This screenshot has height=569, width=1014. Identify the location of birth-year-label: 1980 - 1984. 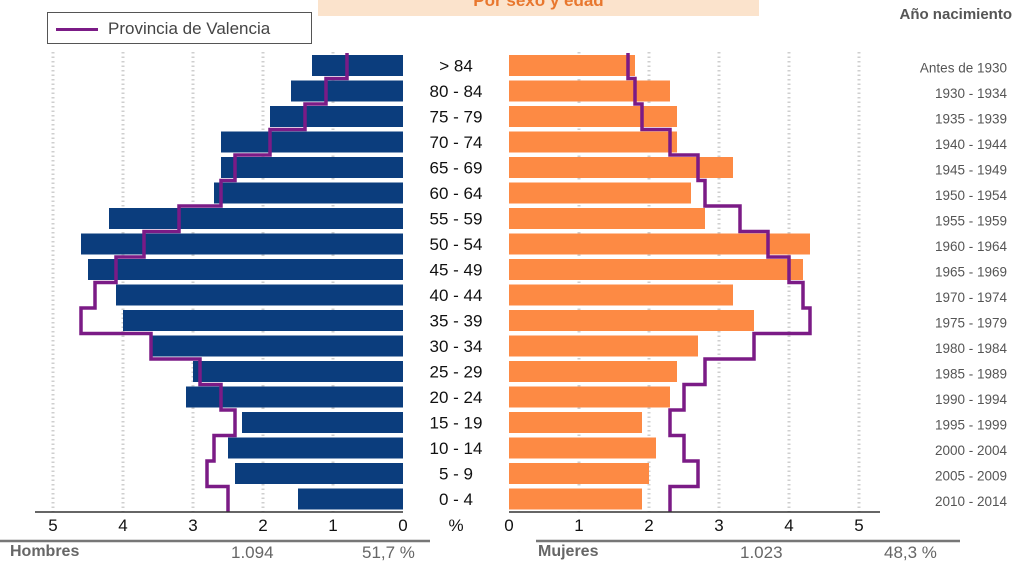
(971, 348).